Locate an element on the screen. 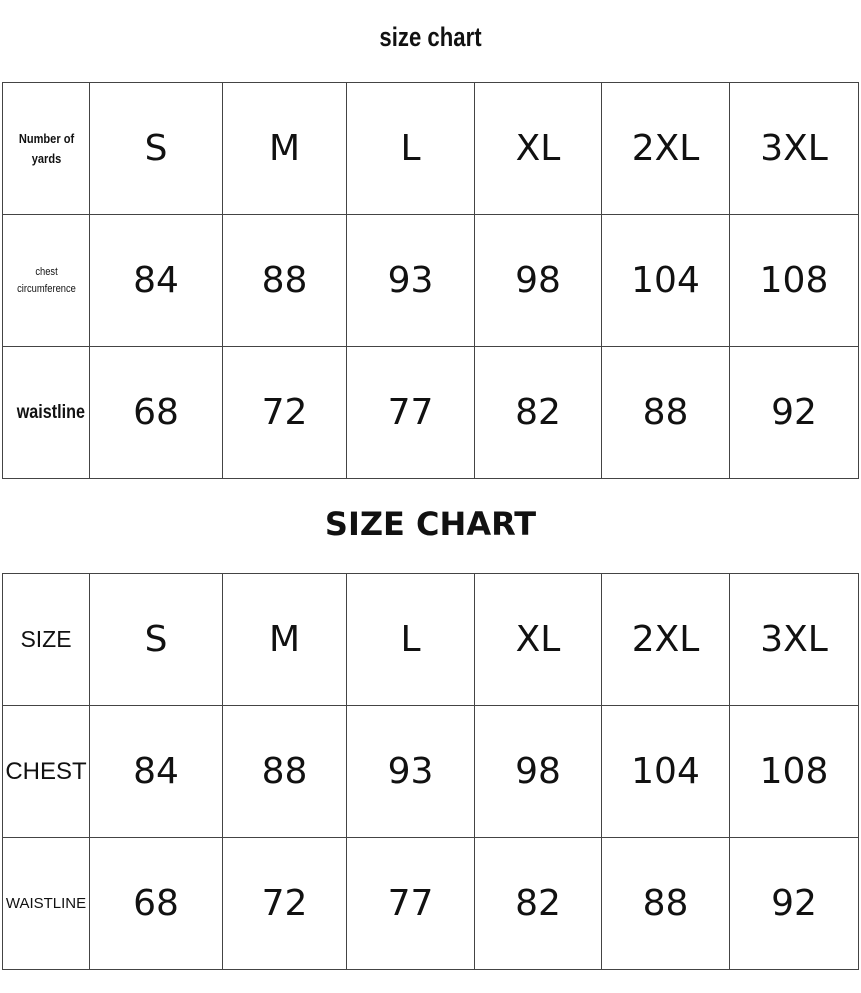 Image resolution: width=861 pixels, height=993 pixels. table-row: Number of yards S M L XL 2XL 3XL is located at coordinates (431, 148).